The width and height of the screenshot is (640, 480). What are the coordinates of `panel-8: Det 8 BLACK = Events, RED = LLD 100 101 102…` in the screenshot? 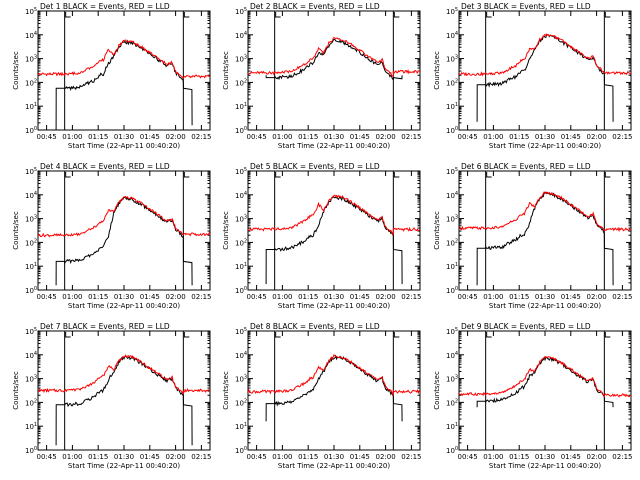 It's located at (321, 396).